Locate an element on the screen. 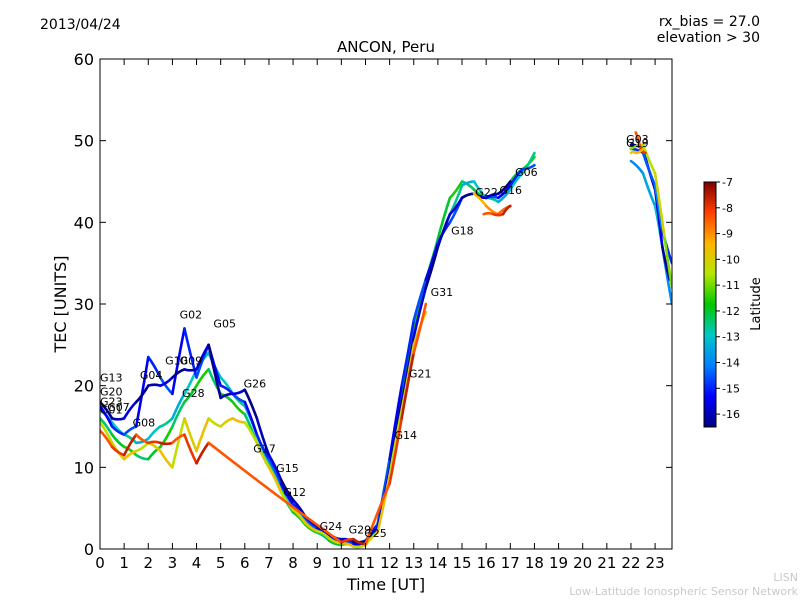 This screenshot has width=800, height=600. series-7-segment is located at coordinates (488, 213).